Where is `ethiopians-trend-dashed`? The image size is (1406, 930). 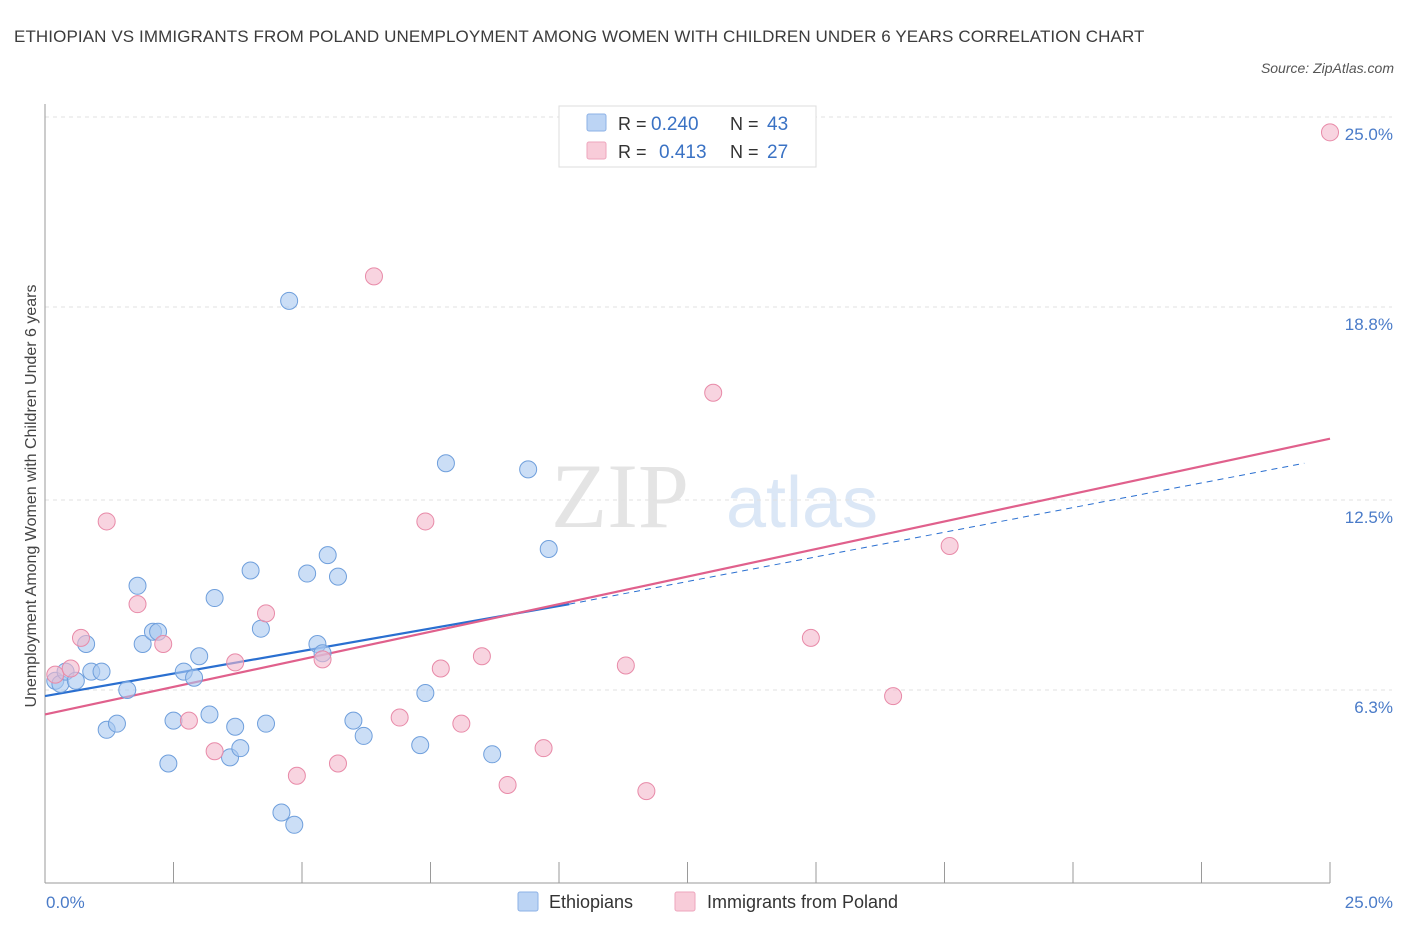 ethiopians-trend-dashed is located at coordinates (937, 533).